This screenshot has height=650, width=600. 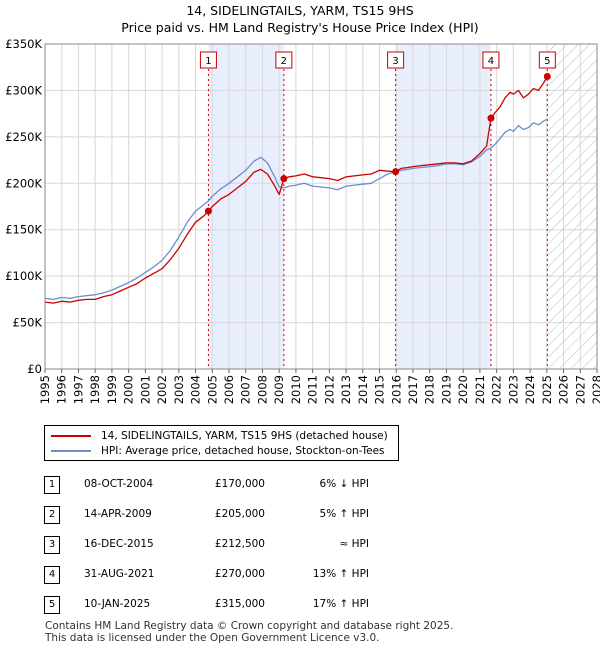 What do you see at coordinates (340, 604) in the screenshot?
I see `sale-hpi-comparison: 17% ↑ HPI` at bounding box center [340, 604].